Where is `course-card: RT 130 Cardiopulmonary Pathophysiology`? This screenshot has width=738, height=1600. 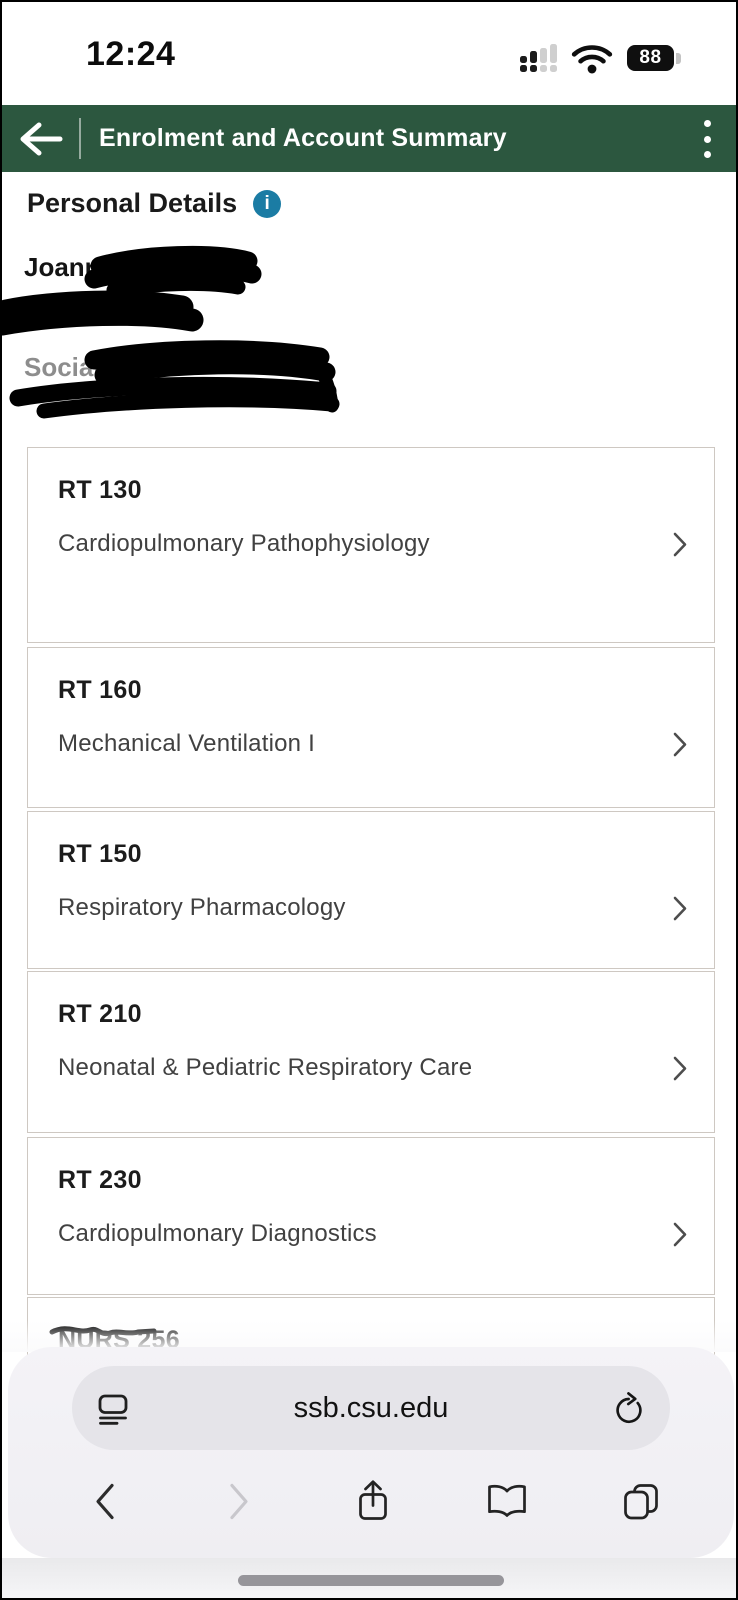 course-card: RT 130 Cardiopulmonary Pathophysiology is located at coordinates (371, 545).